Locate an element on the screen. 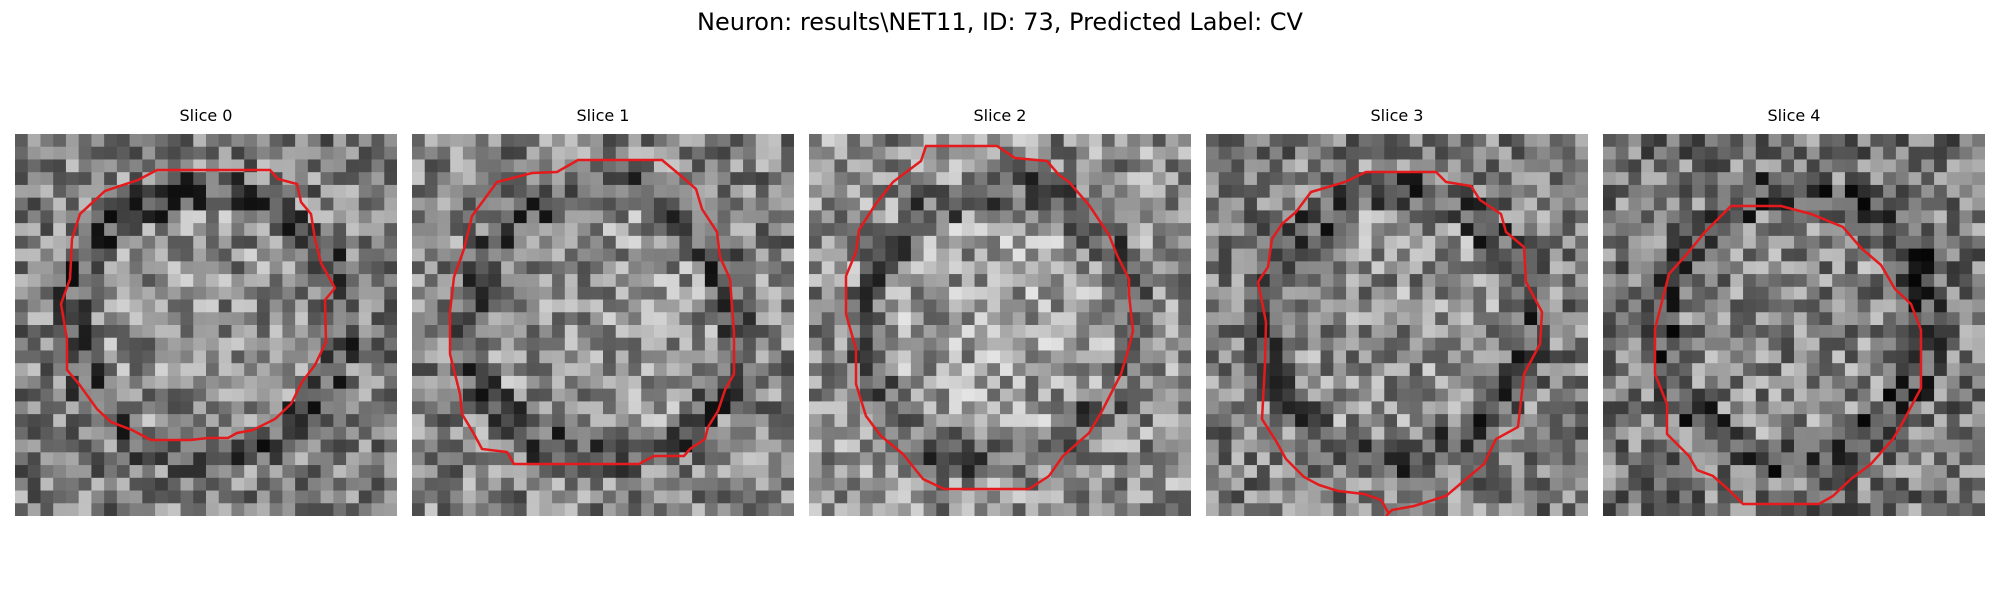  slice-panel-4: Slice 4 is located at coordinates (1794, 311).